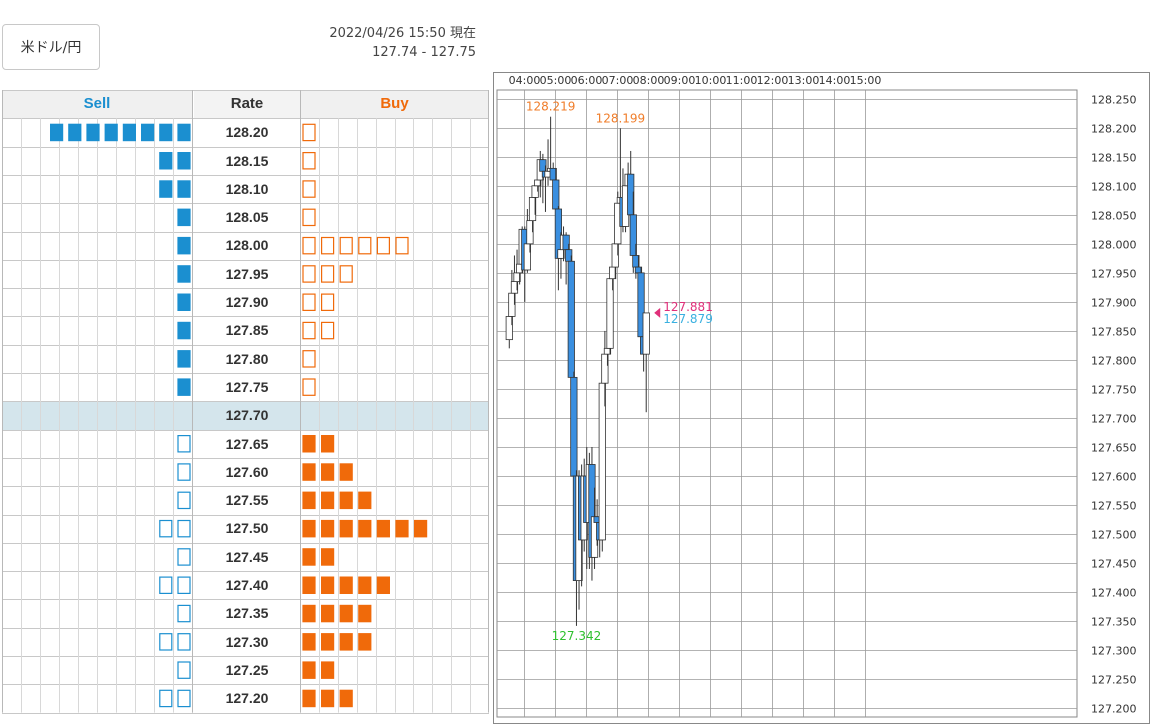 The height and width of the screenshot is (724, 1150). I want to click on time-axis-label: 12:00, so click(773, 80).